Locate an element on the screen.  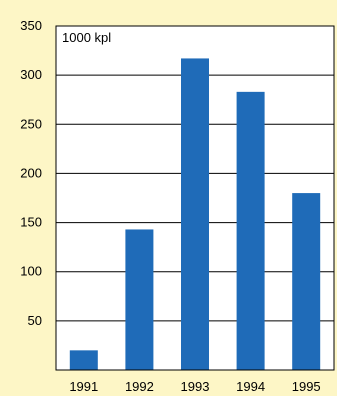
x-tick-label: 1993 is located at coordinates (195, 386).